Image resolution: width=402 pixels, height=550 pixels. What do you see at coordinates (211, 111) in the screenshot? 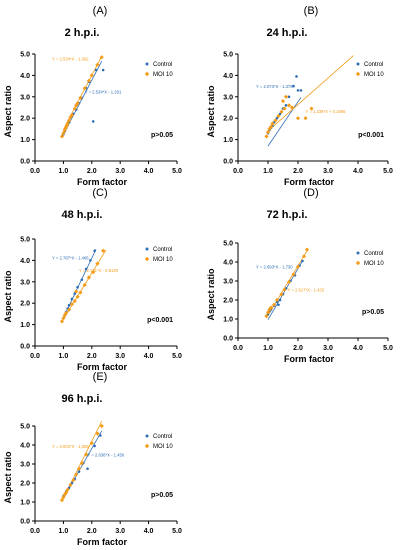
I see `panel-b-y-axis-label: Aspect ratio` at bounding box center [211, 111].